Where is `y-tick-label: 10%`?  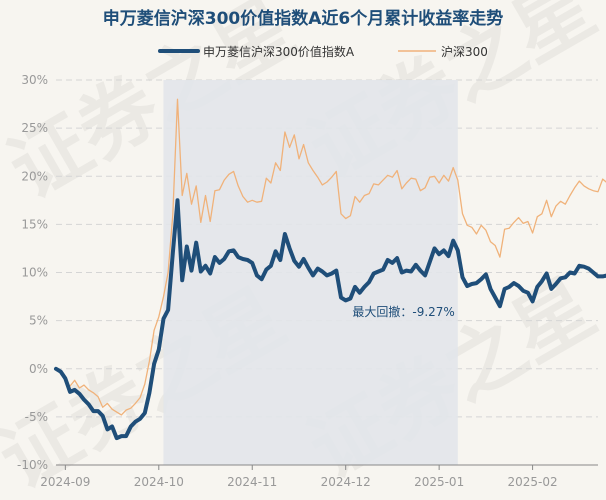
y-tick-label: 10% is located at coordinates (34, 273).